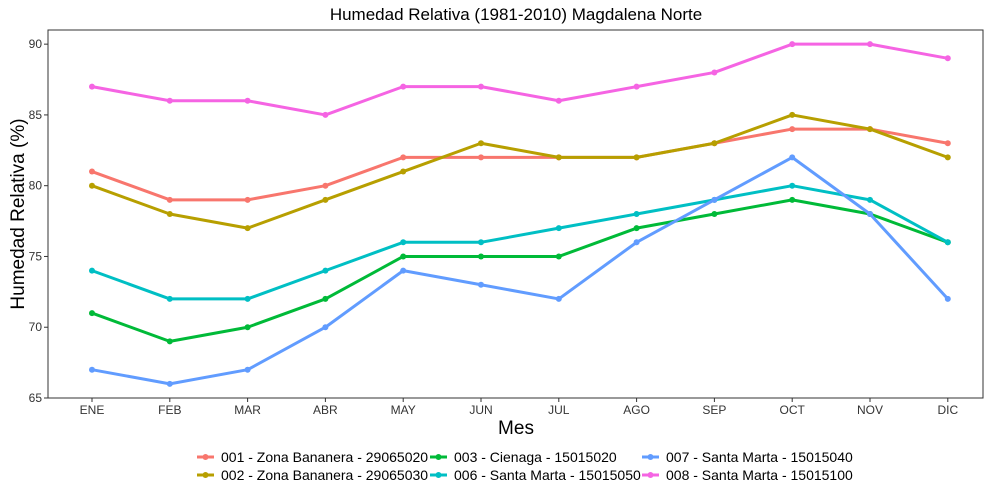  What do you see at coordinates (36, 327) in the screenshot?
I see `y-tick-label: 70` at bounding box center [36, 327].